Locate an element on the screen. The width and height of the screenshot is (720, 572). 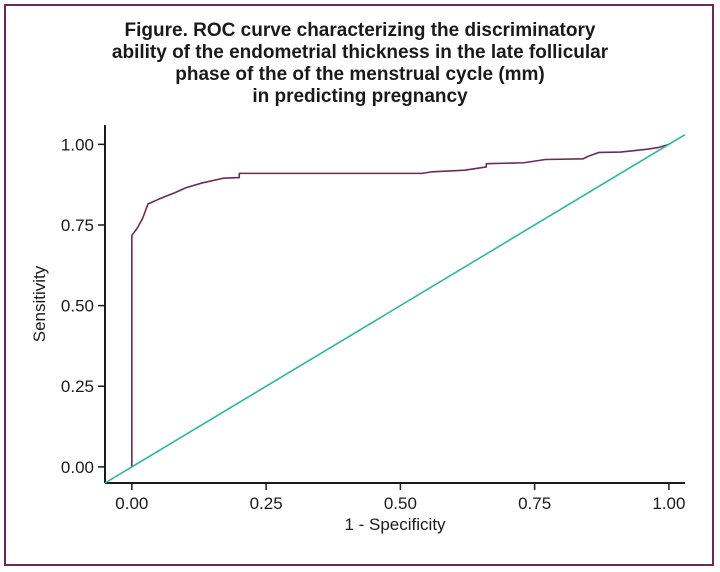
x-tick-label: 0.00 is located at coordinates (131, 503).